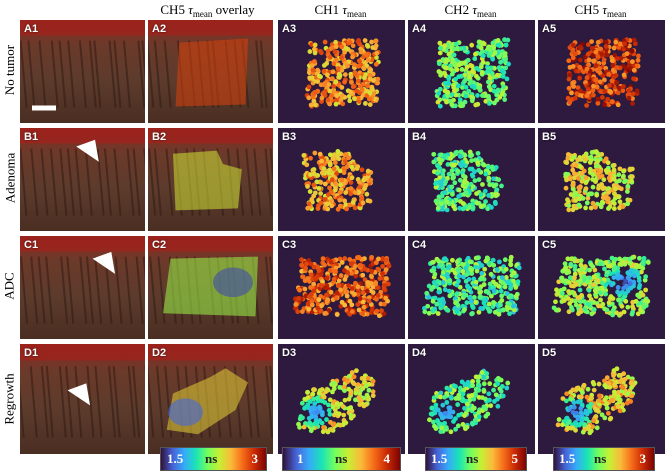 The width and height of the screenshot is (669, 471). Describe the element at coordinates (79, 394) in the screenshot. I see `lesion-arrowhead-icon` at that location.